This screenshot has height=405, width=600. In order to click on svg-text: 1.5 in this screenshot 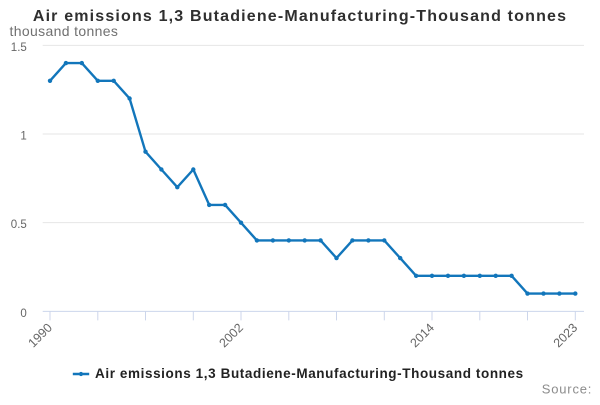, I will do `click(19, 48)`.